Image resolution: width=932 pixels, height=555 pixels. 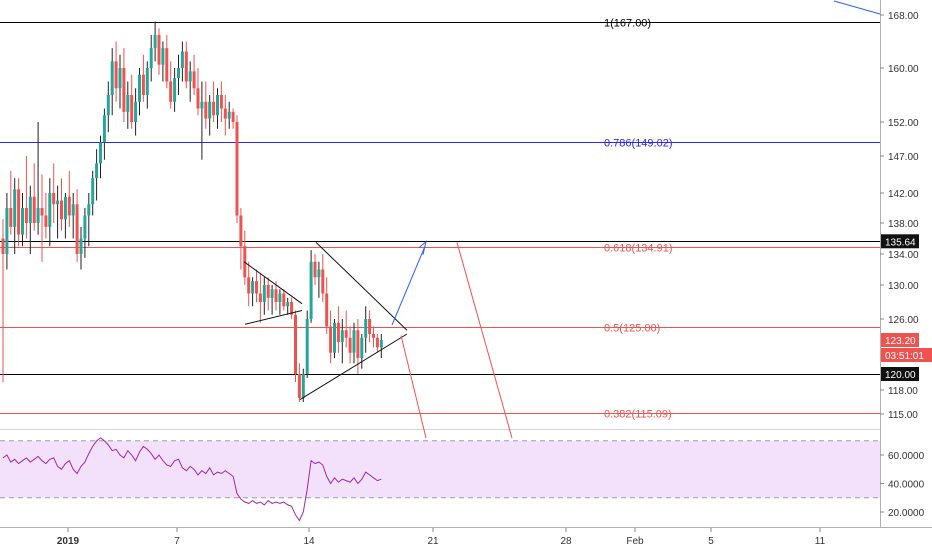 What do you see at coordinates (408, 286) in the screenshot?
I see `breakout-arrow` at bounding box center [408, 286].